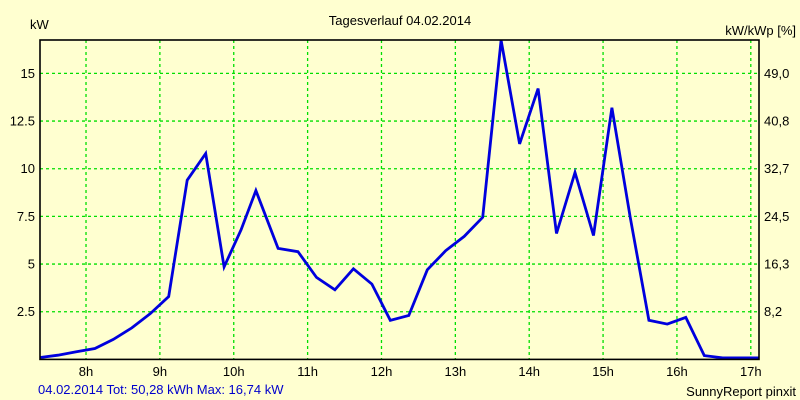  Describe the element at coordinates (28, 168) in the screenshot. I see `left-axis-tick-label: 10` at that location.